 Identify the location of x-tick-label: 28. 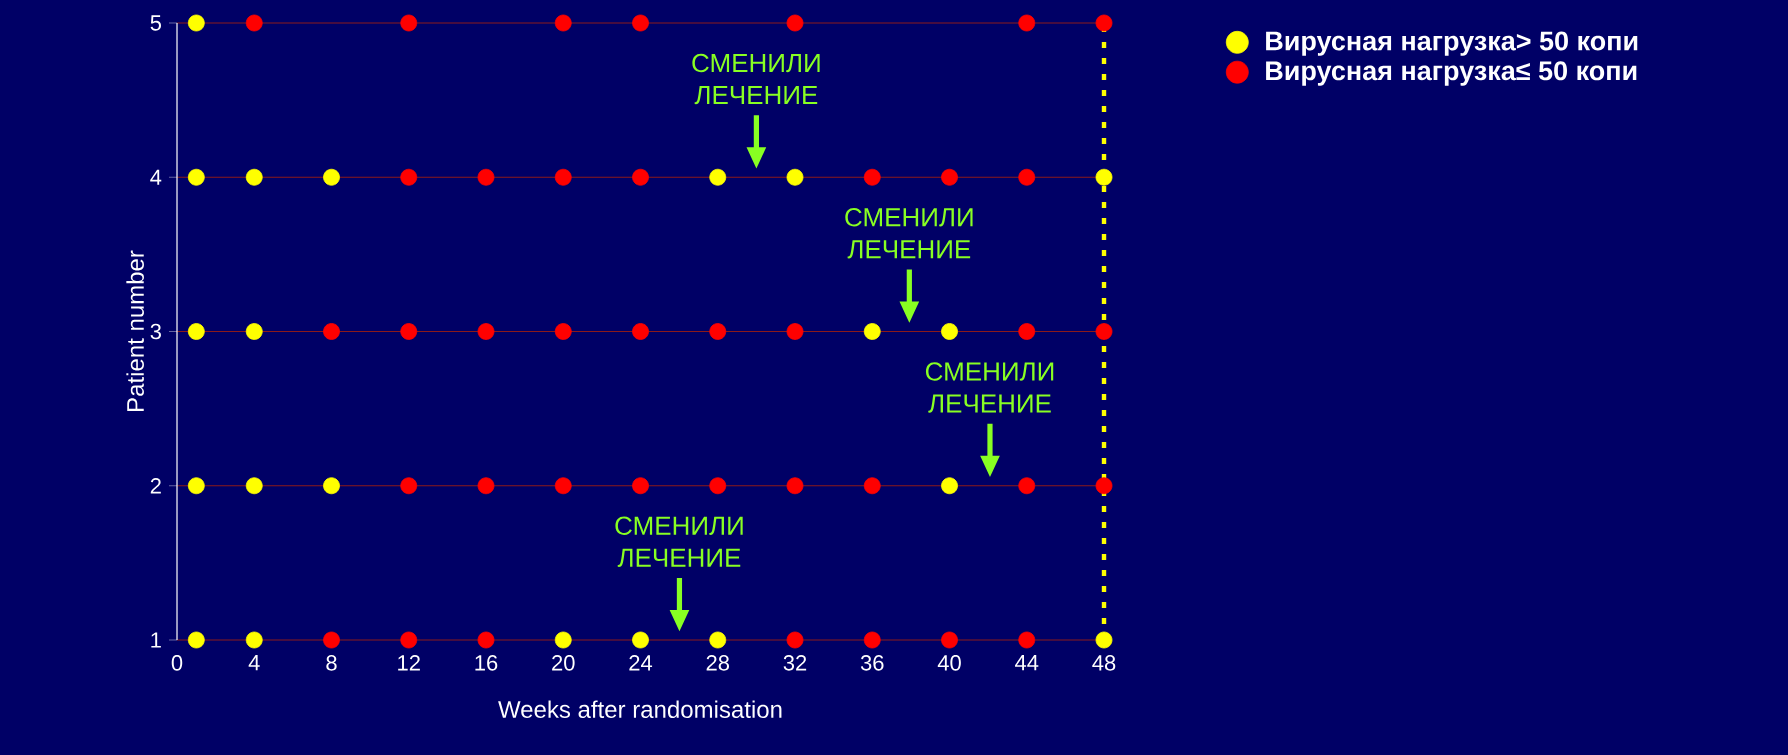
(718, 663).